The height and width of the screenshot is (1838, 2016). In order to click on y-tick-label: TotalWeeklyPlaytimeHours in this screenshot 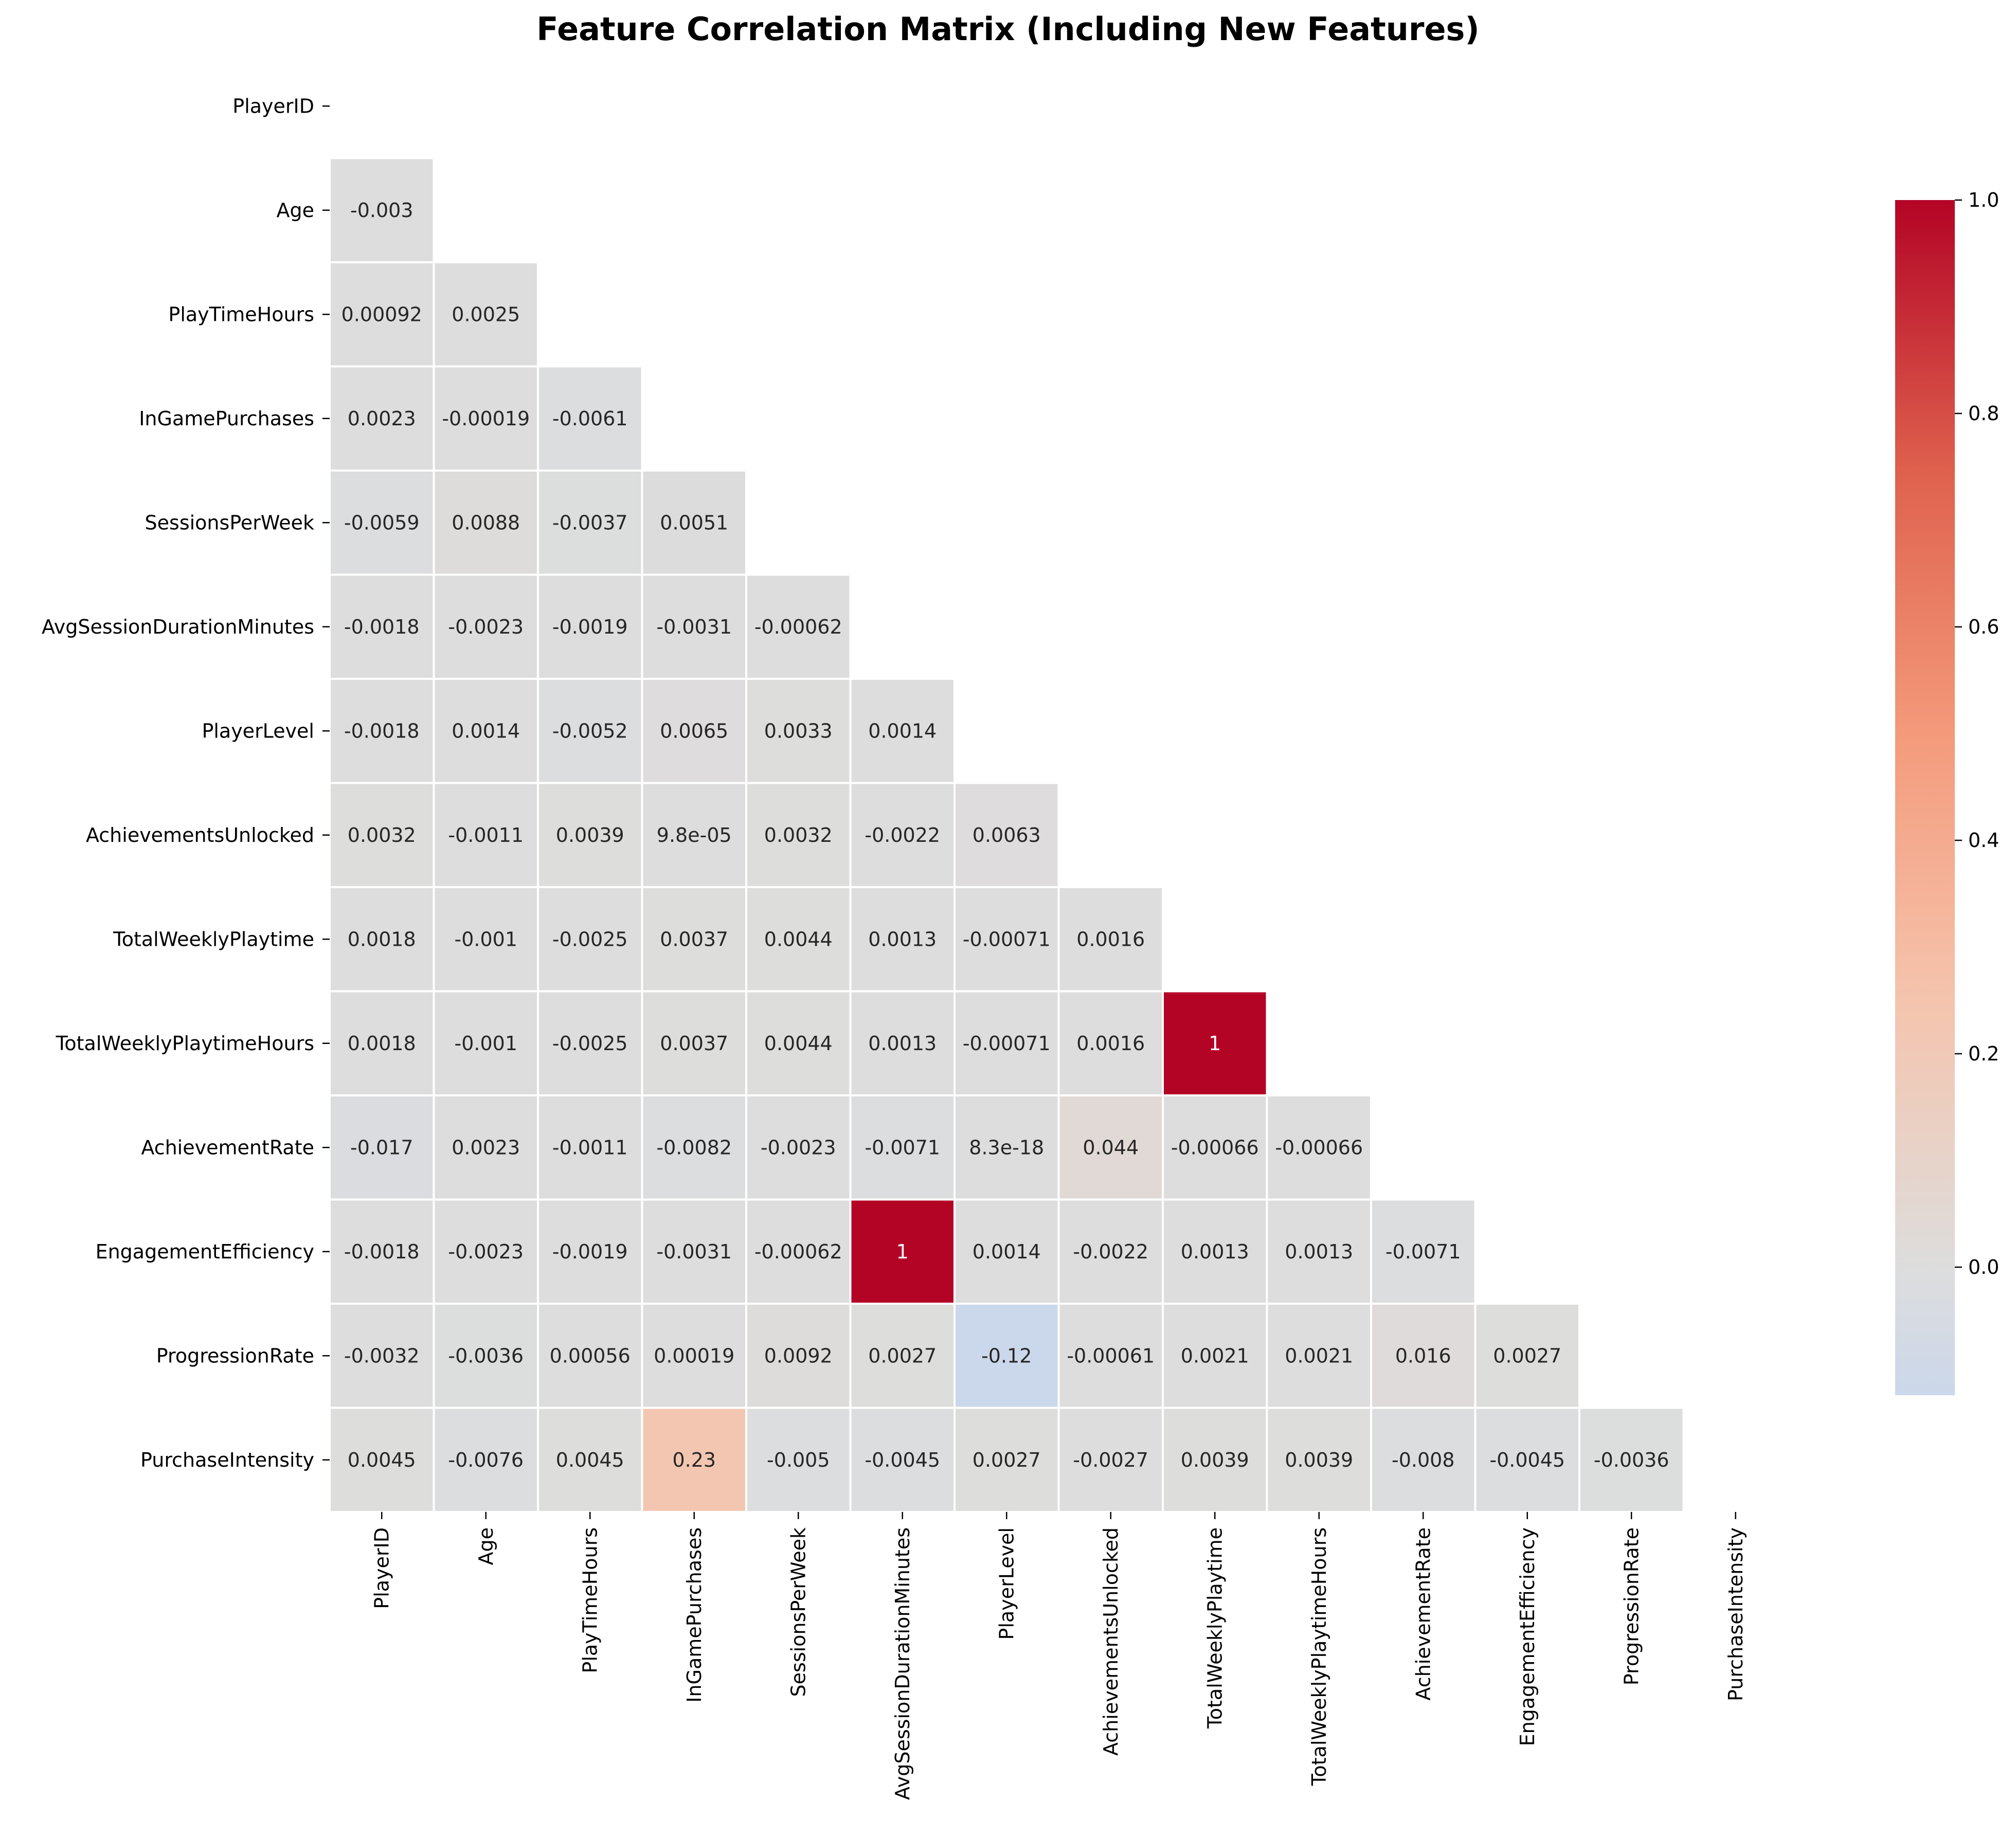, I will do `click(185, 1043)`.